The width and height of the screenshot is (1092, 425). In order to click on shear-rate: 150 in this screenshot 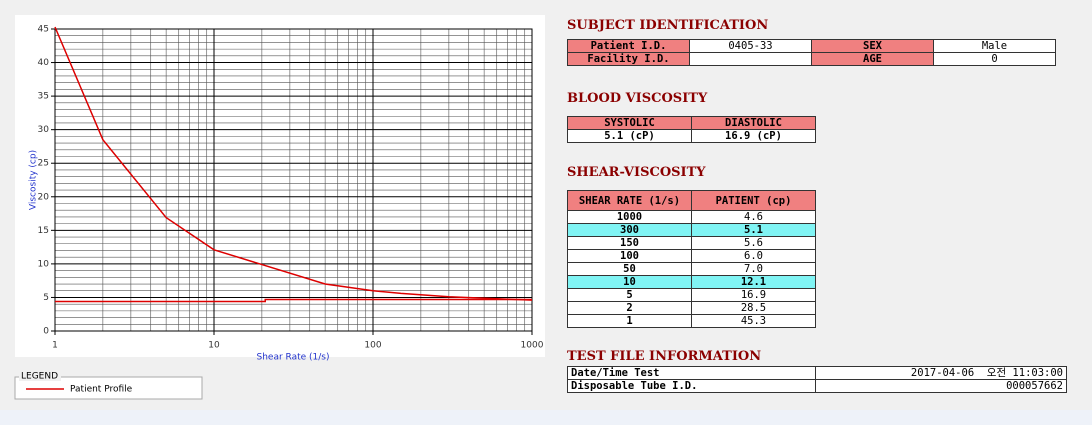, I will do `click(629, 243)`.